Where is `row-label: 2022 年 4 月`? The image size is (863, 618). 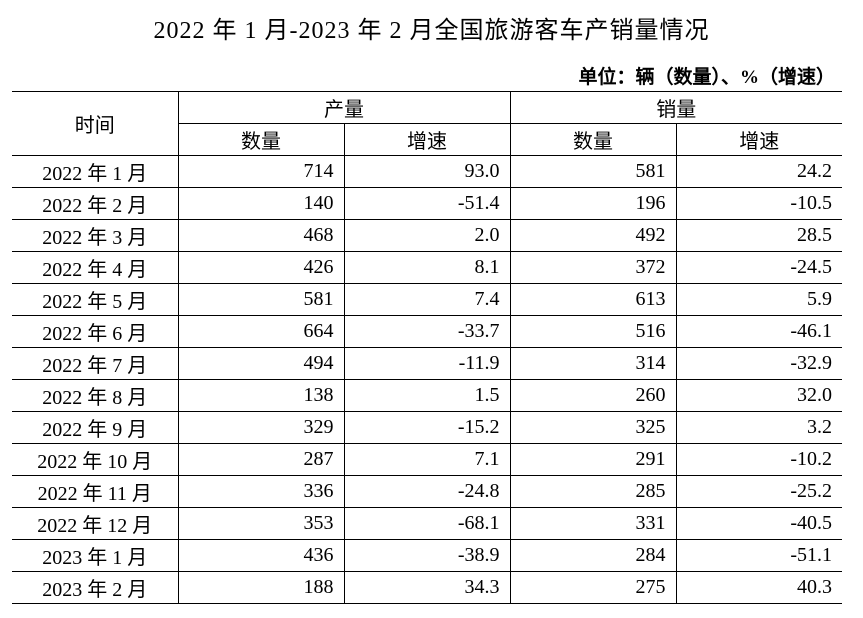 row-label: 2022 年 4 月 is located at coordinates (95, 267).